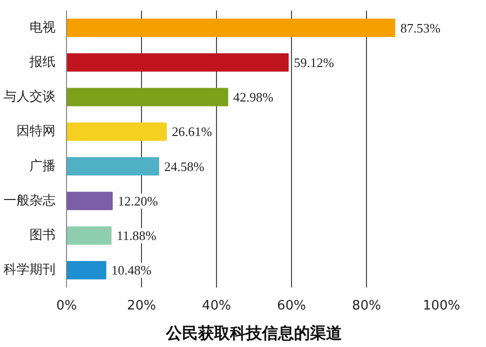 The image size is (486, 347). I want to click on x-tick-label: 80%, so click(366, 306).